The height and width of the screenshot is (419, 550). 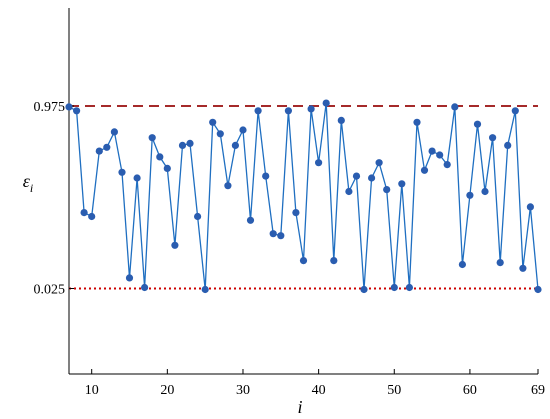 I want to click on y-axis-label-base: ε, so click(x=27, y=181).